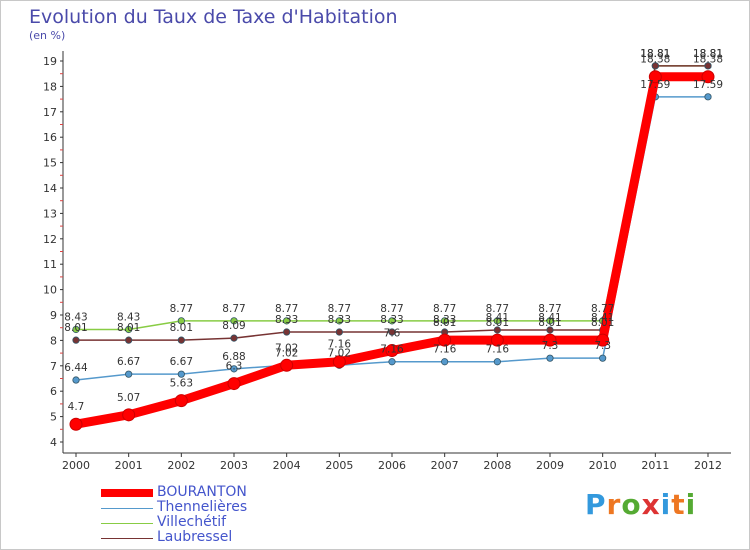 The height and width of the screenshot is (550, 750). I want to click on logo-letter: o, so click(631, 504).